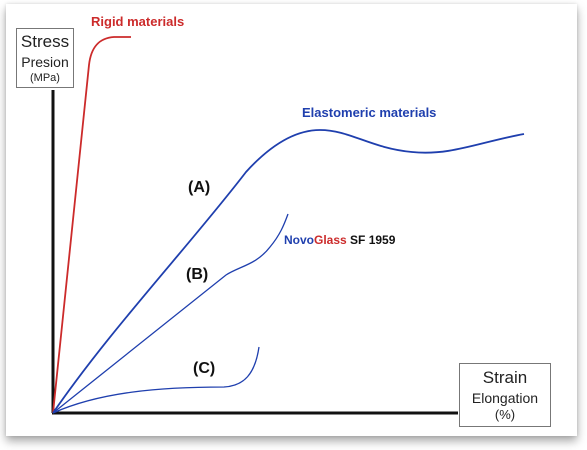  I want to click on annotation-rest: SF 1959, so click(371, 240).